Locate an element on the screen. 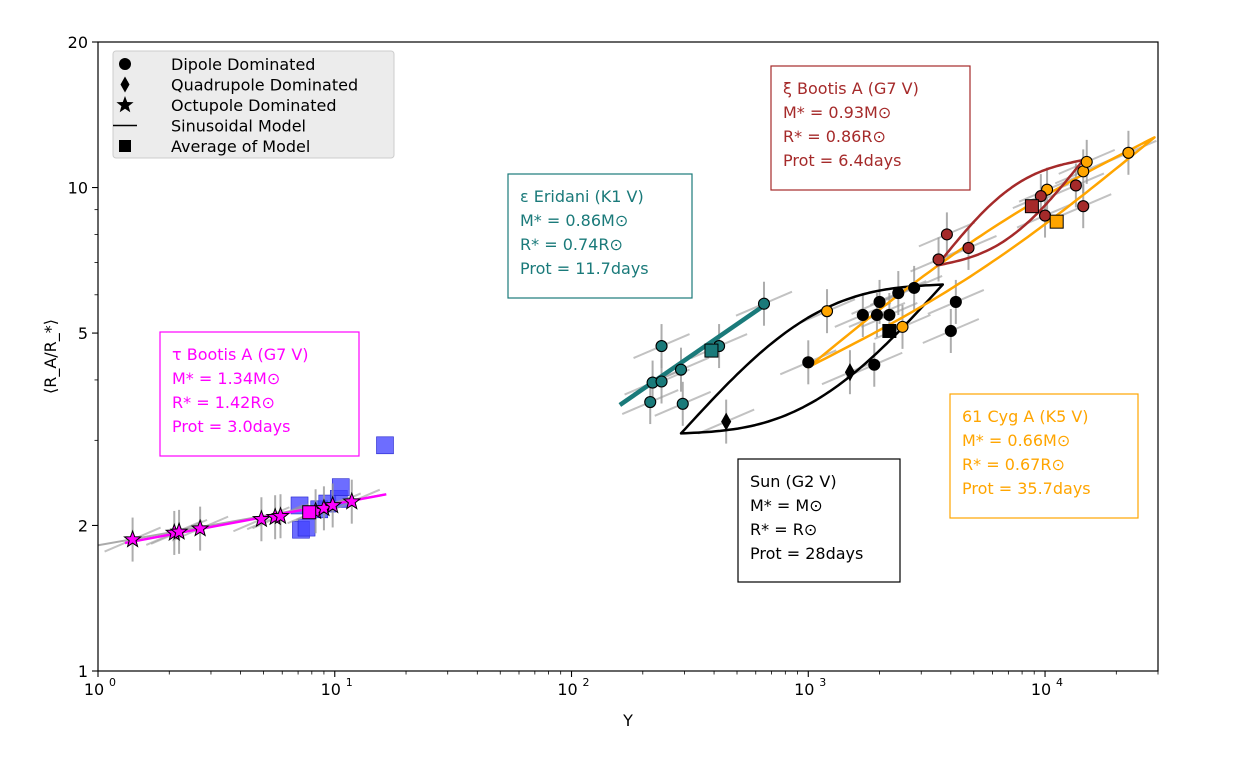  y-tick-label-2: 5 is located at coordinates (83, 333).